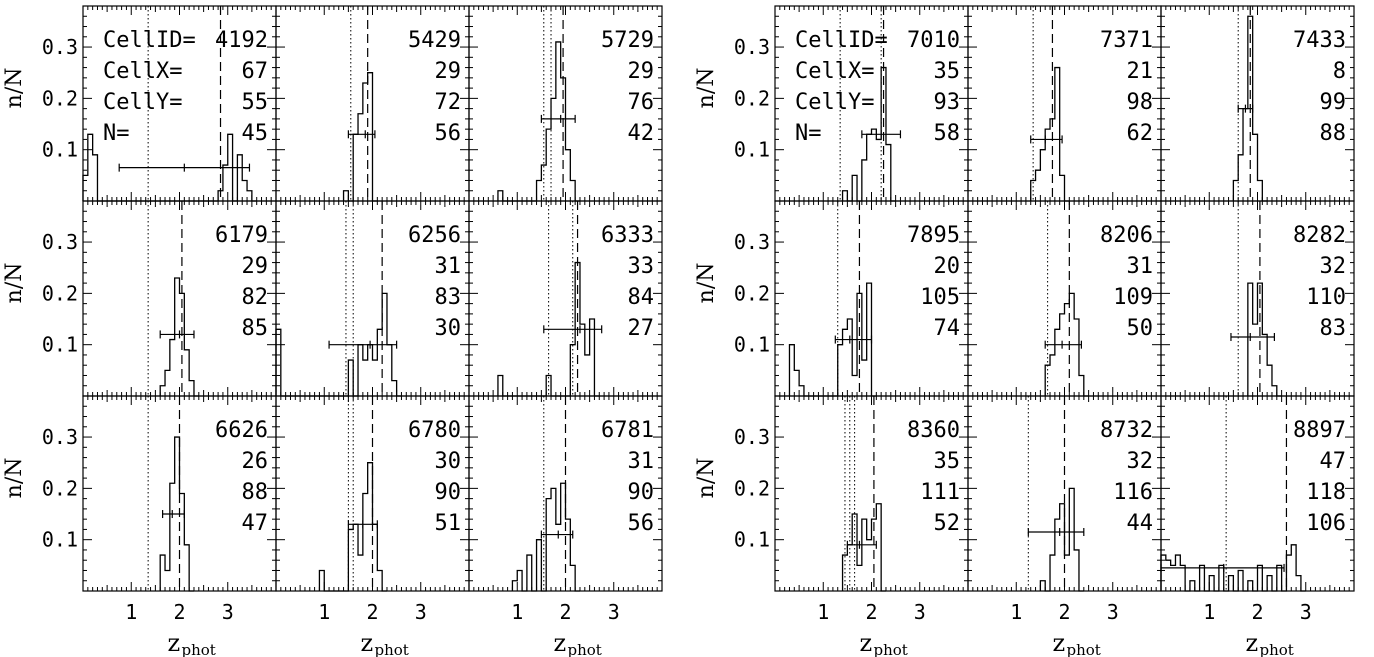 This screenshot has height=657, width=1374. I want to click on n-value: 106, so click(1326, 523).